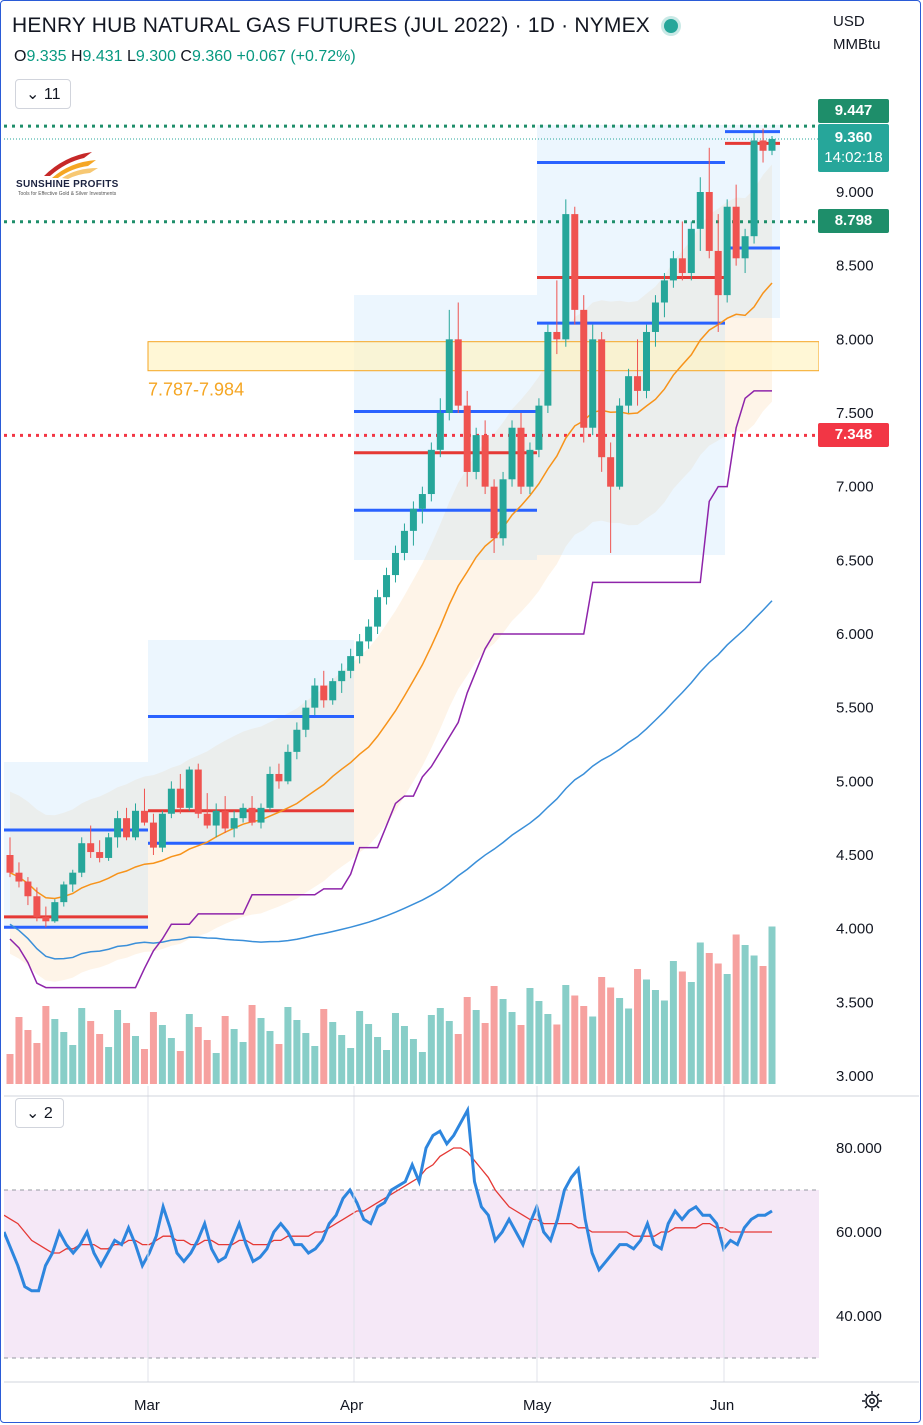 The image size is (923, 1425). Describe the element at coordinates (853, 221) in the screenshot. I see `price-tag-support-upper: 8.798` at that location.